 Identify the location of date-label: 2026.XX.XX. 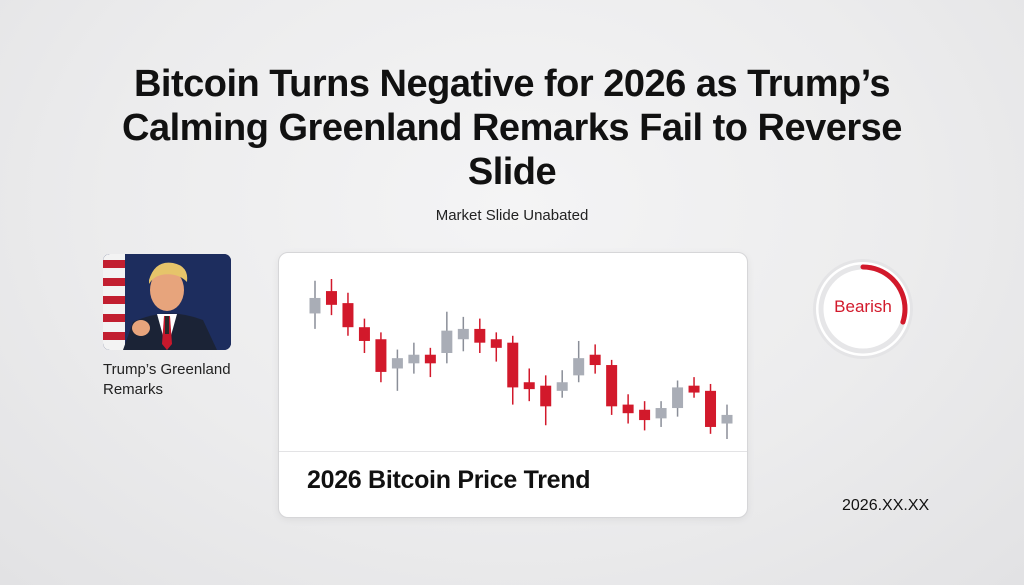
(886, 505).